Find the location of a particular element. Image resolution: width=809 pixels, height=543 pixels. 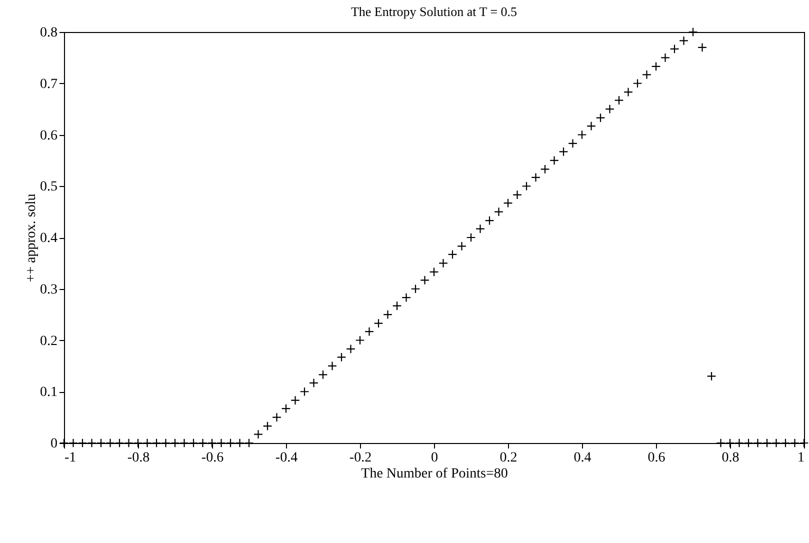

x-tick-label: -0.2 is located at coordinates (360, 458).